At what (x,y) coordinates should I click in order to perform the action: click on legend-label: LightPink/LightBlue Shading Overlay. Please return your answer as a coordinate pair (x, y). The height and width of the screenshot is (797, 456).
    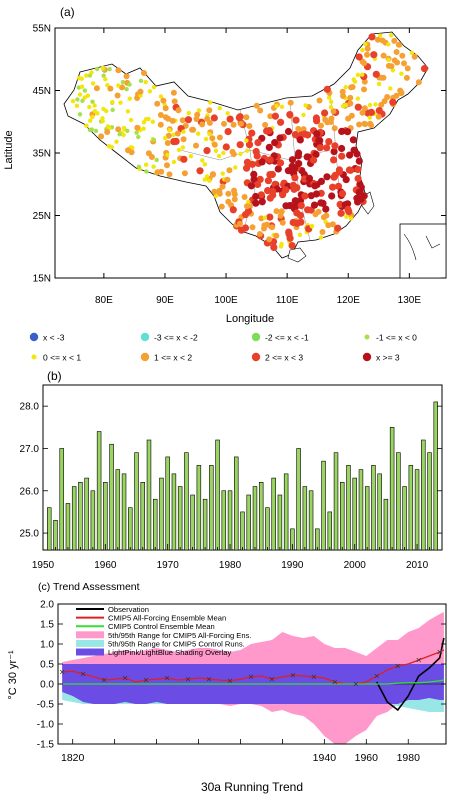
    Looking at the image, I should click on (169, 652).